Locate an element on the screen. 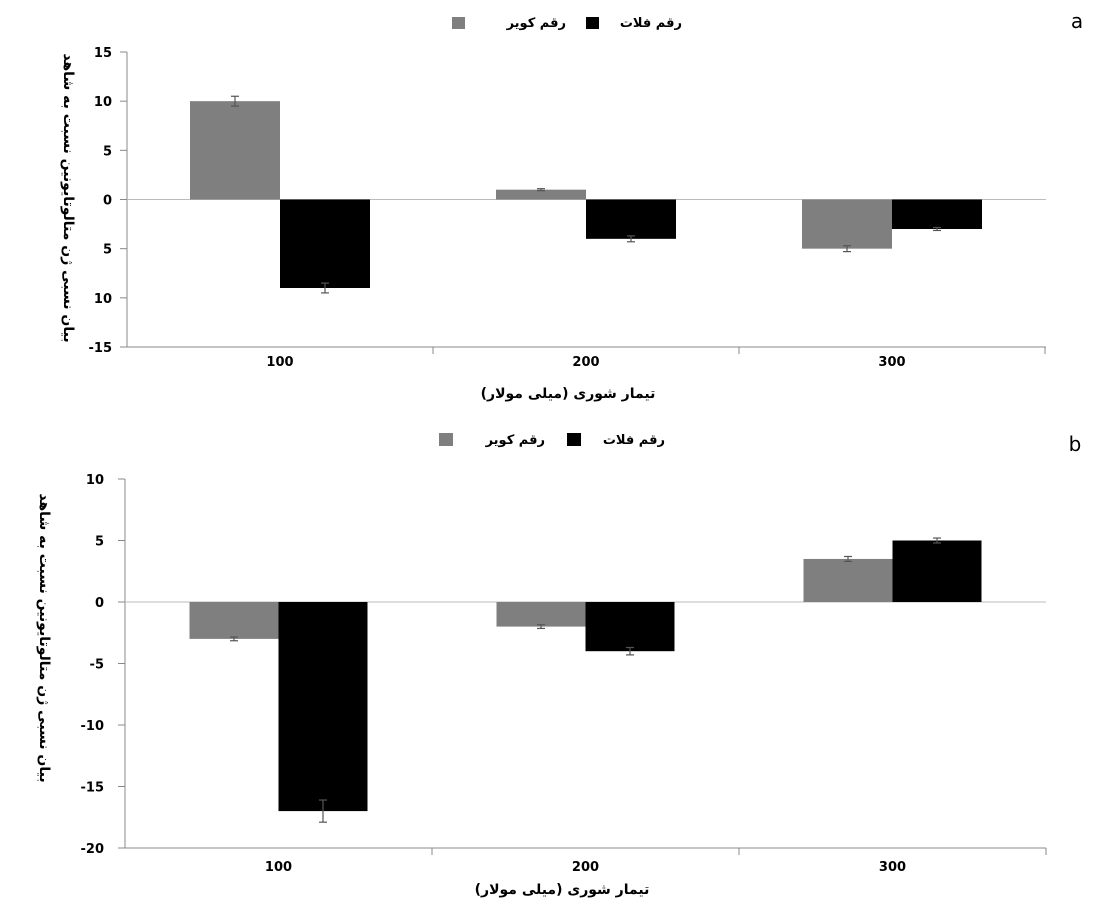 The width and height of the screenshot is (1106, 904). y-axis-label-a: بیان نسبی ژن متالوتایونین نسبت به شاهد is located at coordinates (68, 197).